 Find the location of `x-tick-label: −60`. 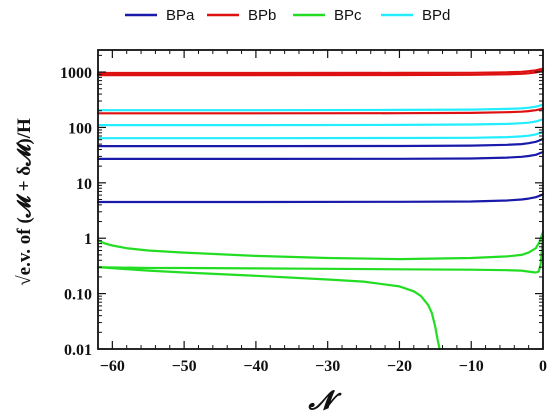

x-tick-label: −60 is located at coordinates (112, 366).